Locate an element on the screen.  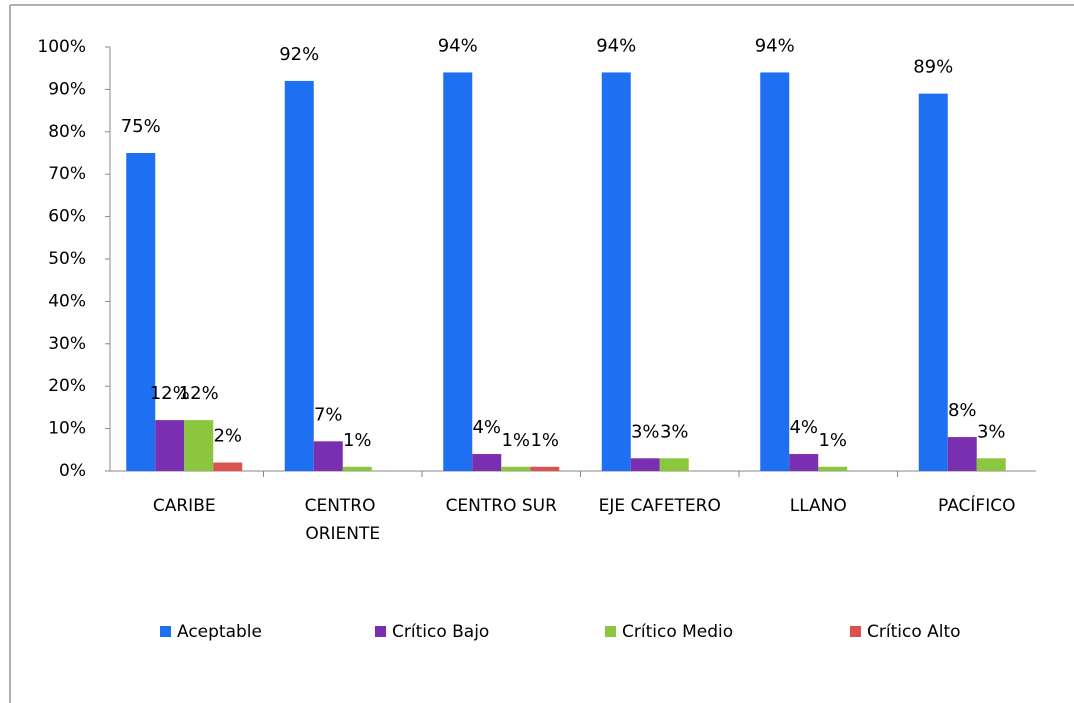
y-tick-label: 10% is located at coordinates (67, 429).